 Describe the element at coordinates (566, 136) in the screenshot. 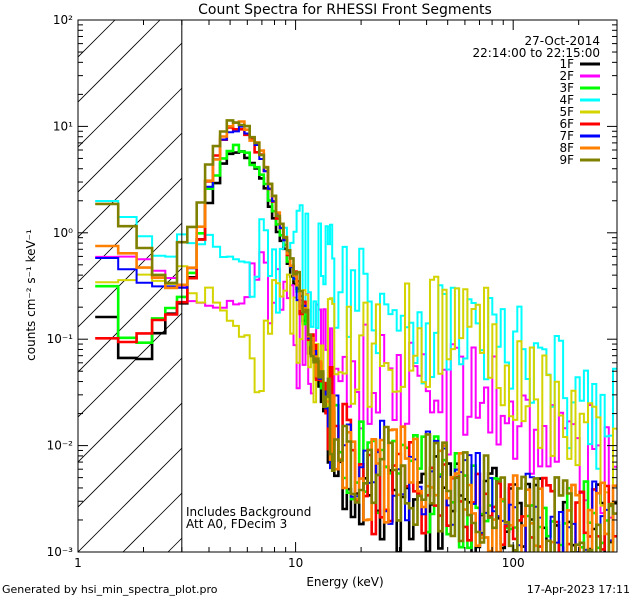

I see `legend-label-7F: 7F` at that location.